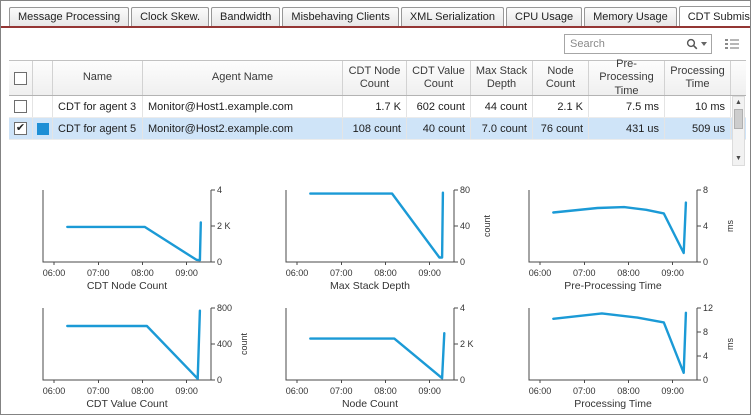 Image resolution: width=751 pixels, height=415 pixels. Describe the element at coordinates (243, 128) in the screenshot. I see `cell-agent: Monitor@Host2.example.com` at that location.